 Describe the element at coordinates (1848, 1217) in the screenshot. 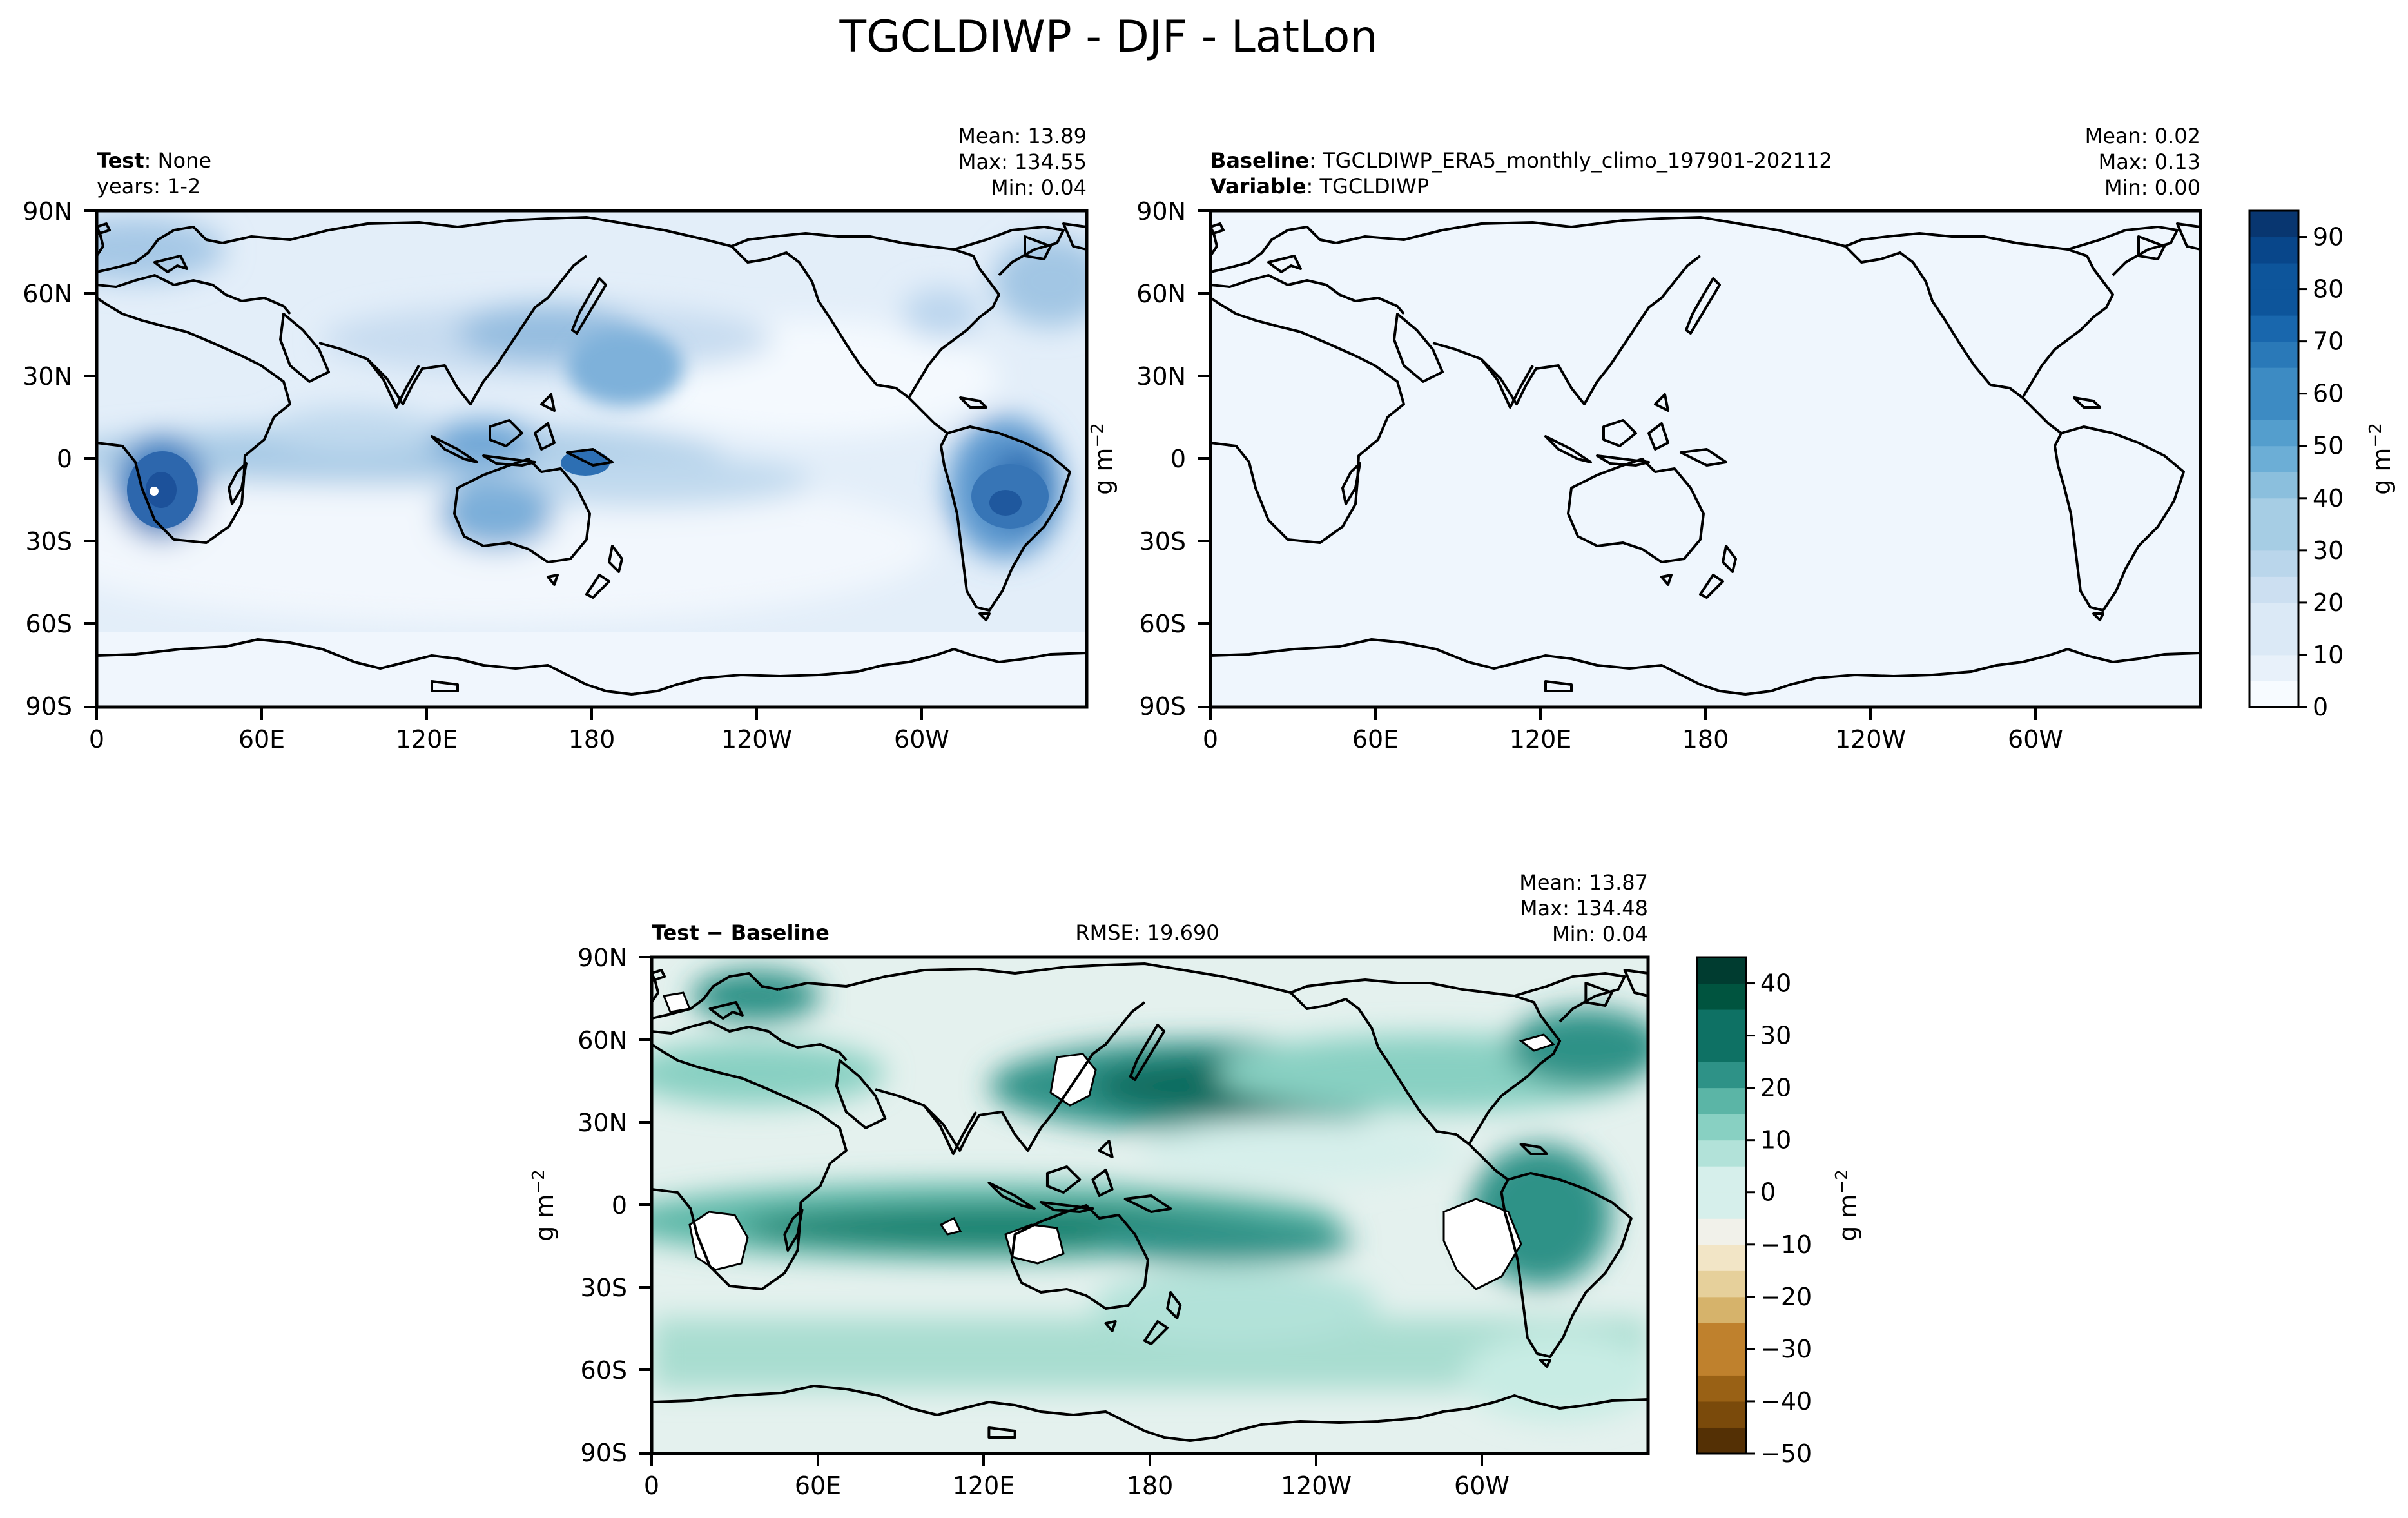

I see `colorbar-diff-label-text: g m` at that location.